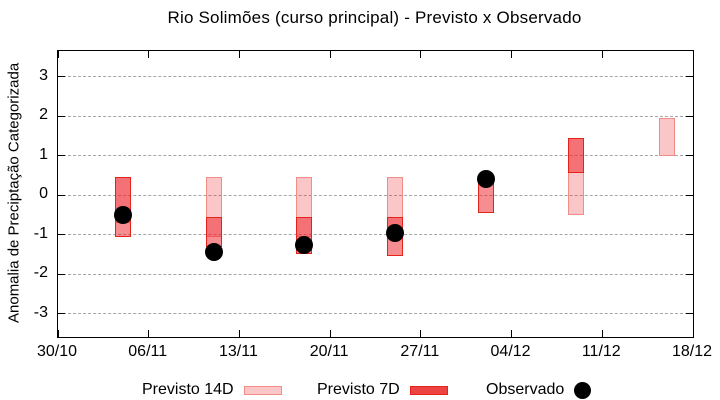 This screenshot has height=400, width=720. I want to click on legend-item-previsto-14d: Previsto 14D, so click(212, 390).